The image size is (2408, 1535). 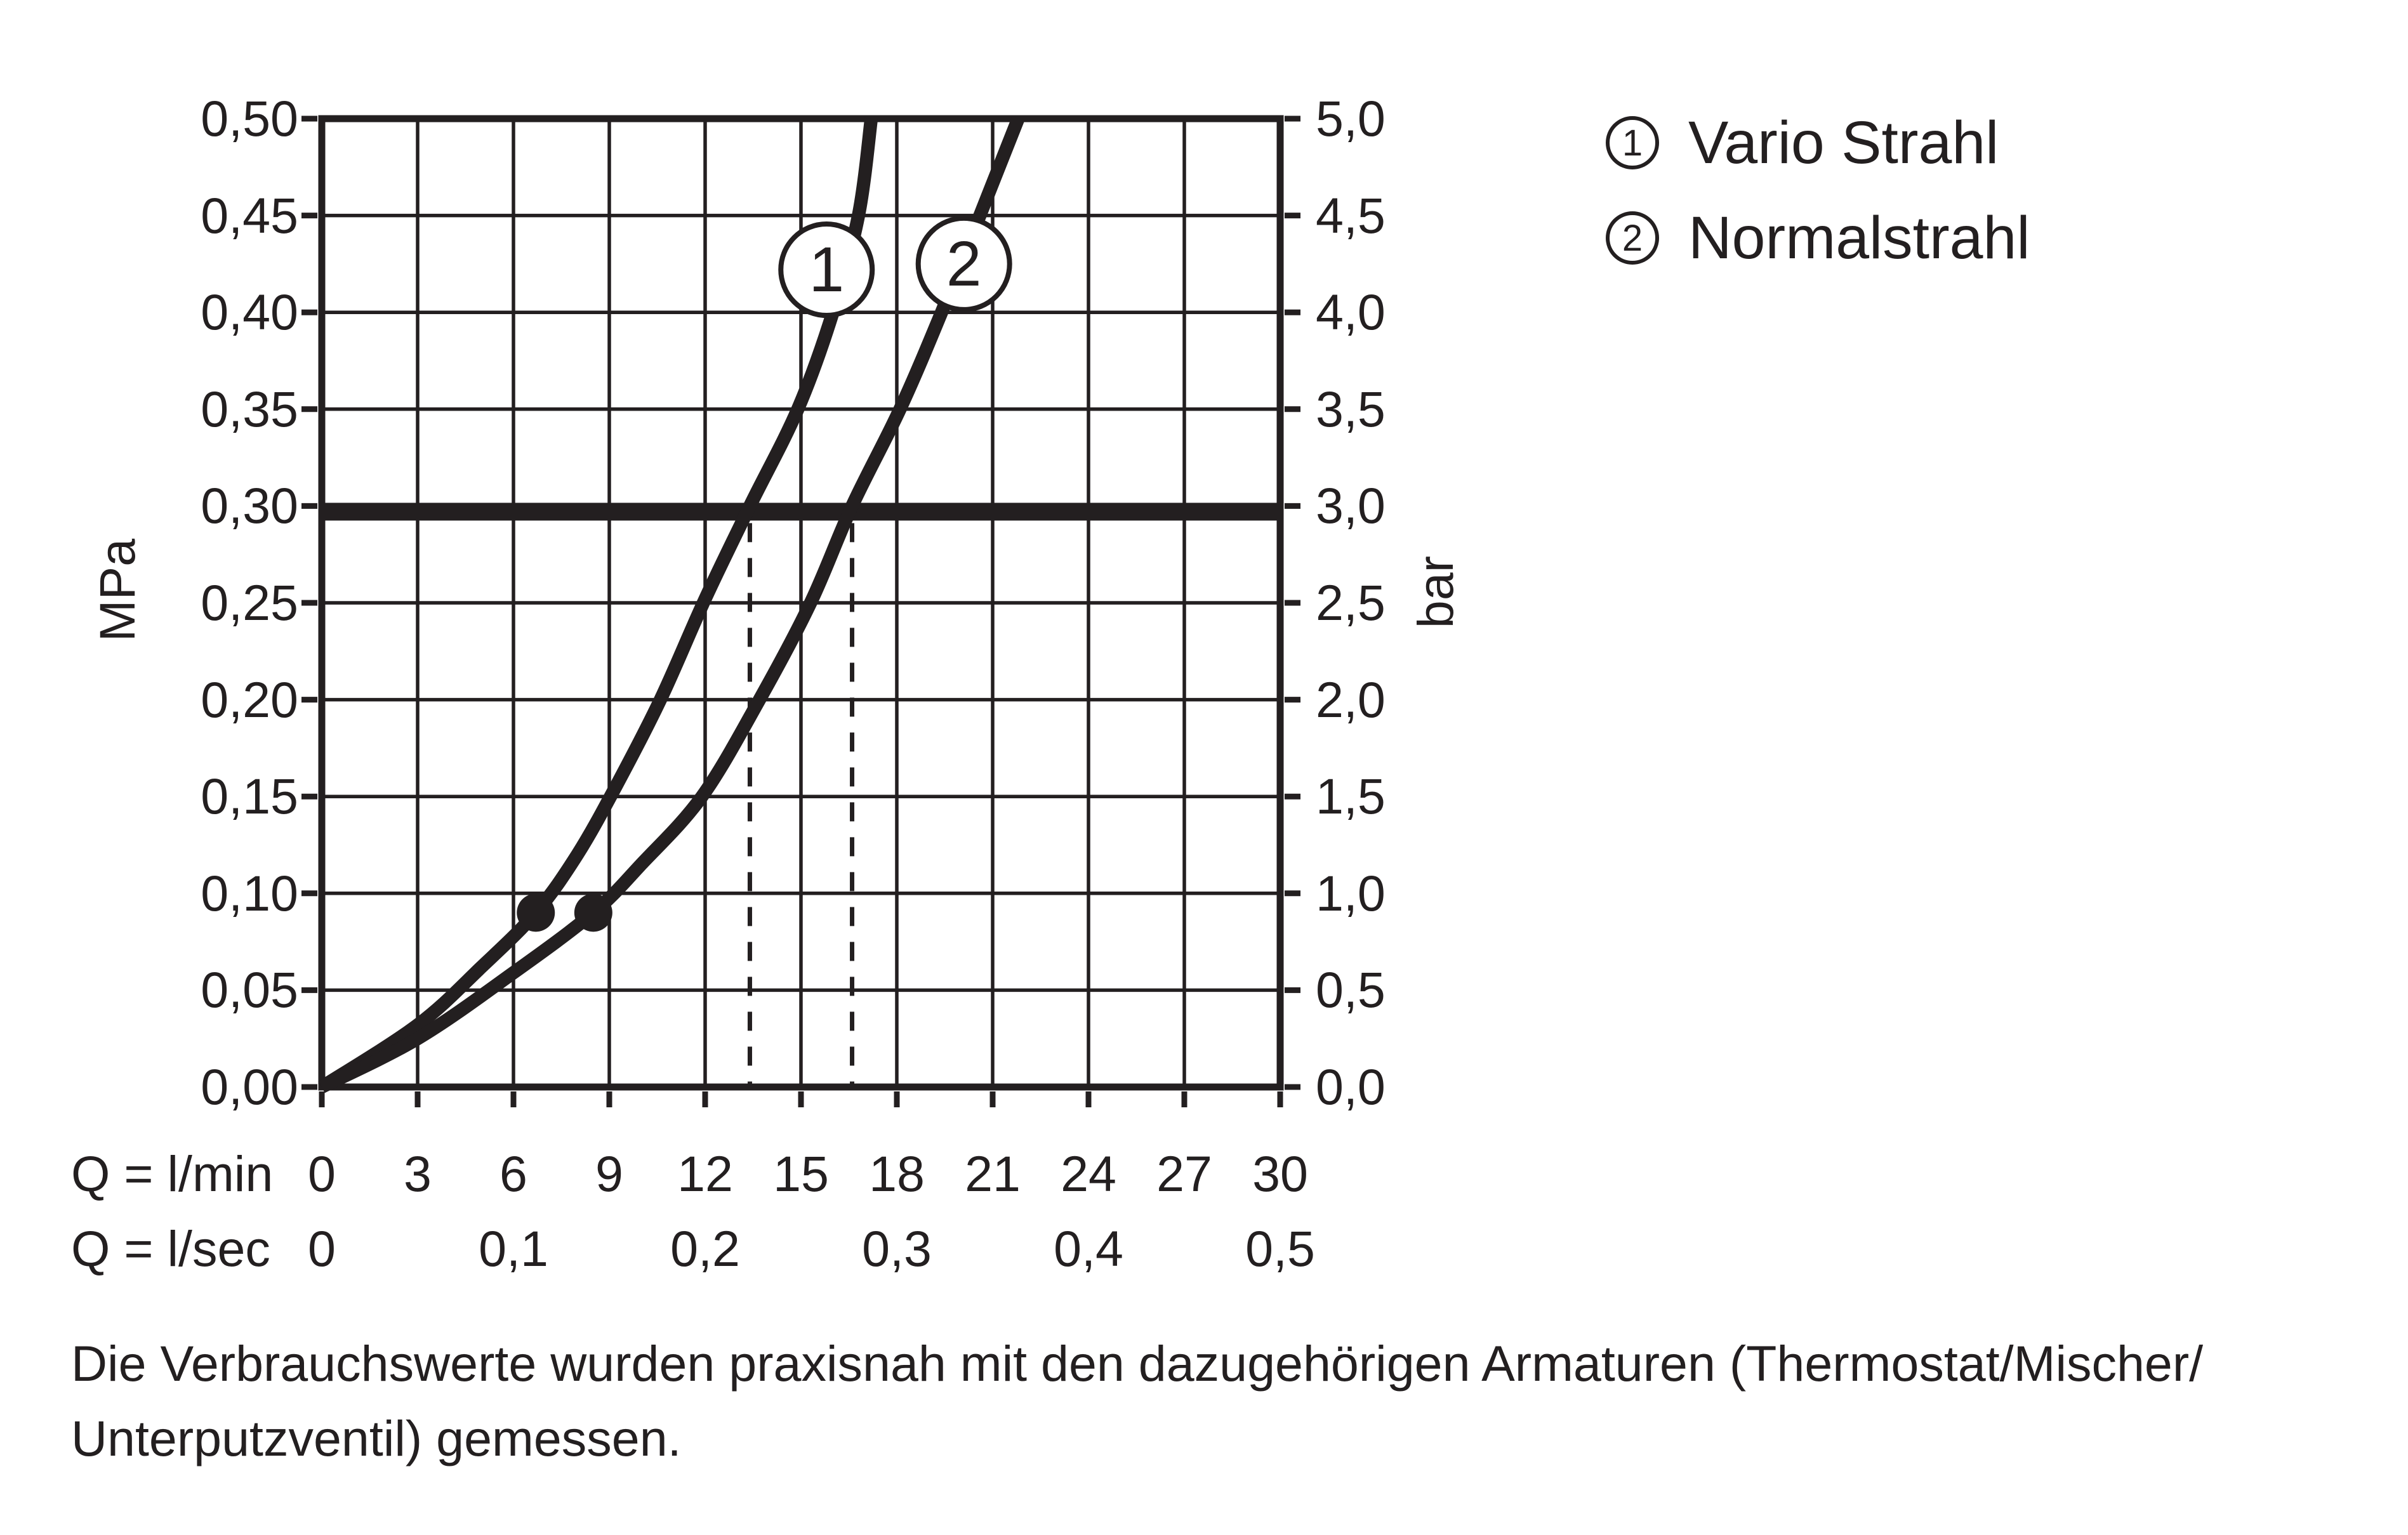 I want to click on drop-lines, so click(x=801, y=803).